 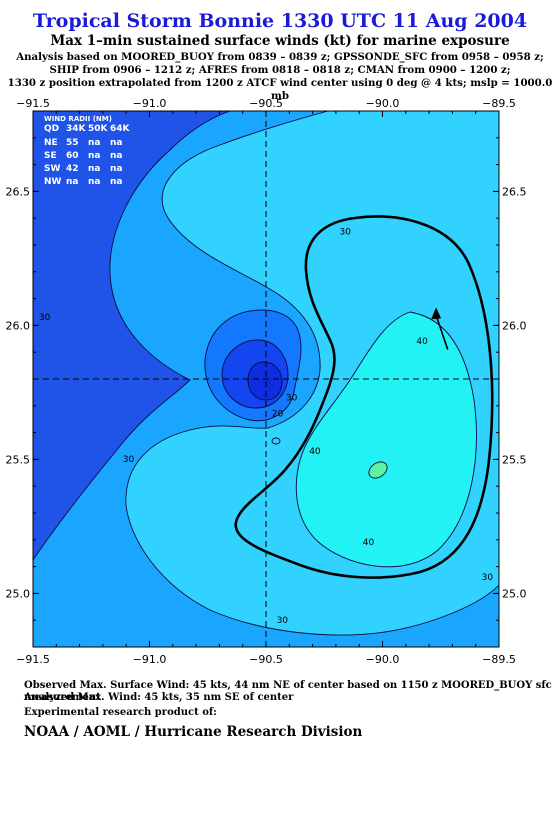 I want to click on wind-radii-header: QD 34K 50K 64K, so click(x=87, y=129).